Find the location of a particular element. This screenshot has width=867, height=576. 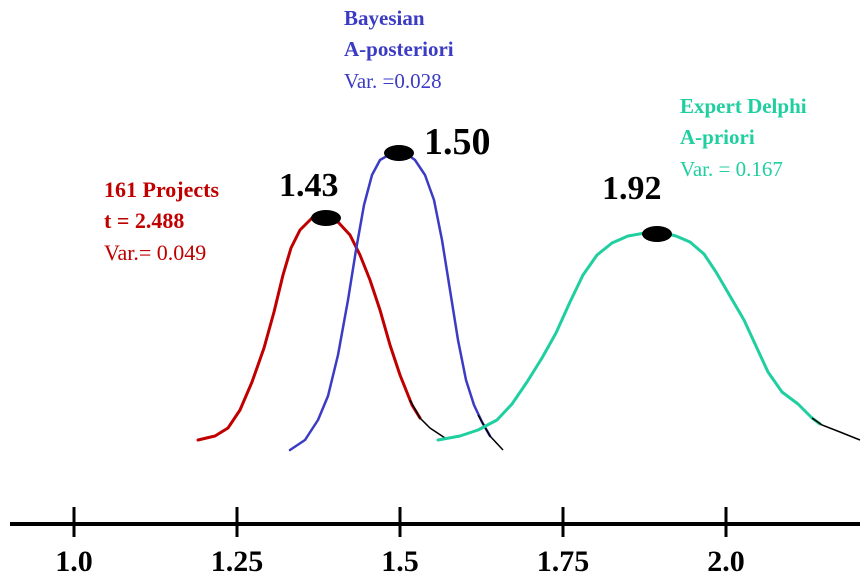

projects-curve-tail is located at coordinates (427, 419).